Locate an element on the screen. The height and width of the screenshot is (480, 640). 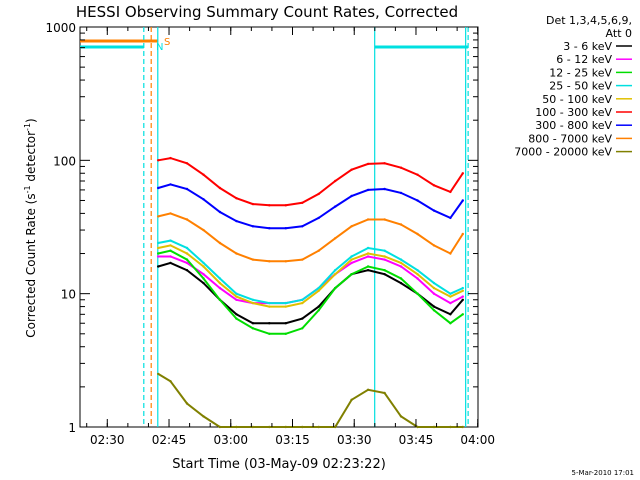
y-tick-label-0: 1 is located at coordinates (72, 428).